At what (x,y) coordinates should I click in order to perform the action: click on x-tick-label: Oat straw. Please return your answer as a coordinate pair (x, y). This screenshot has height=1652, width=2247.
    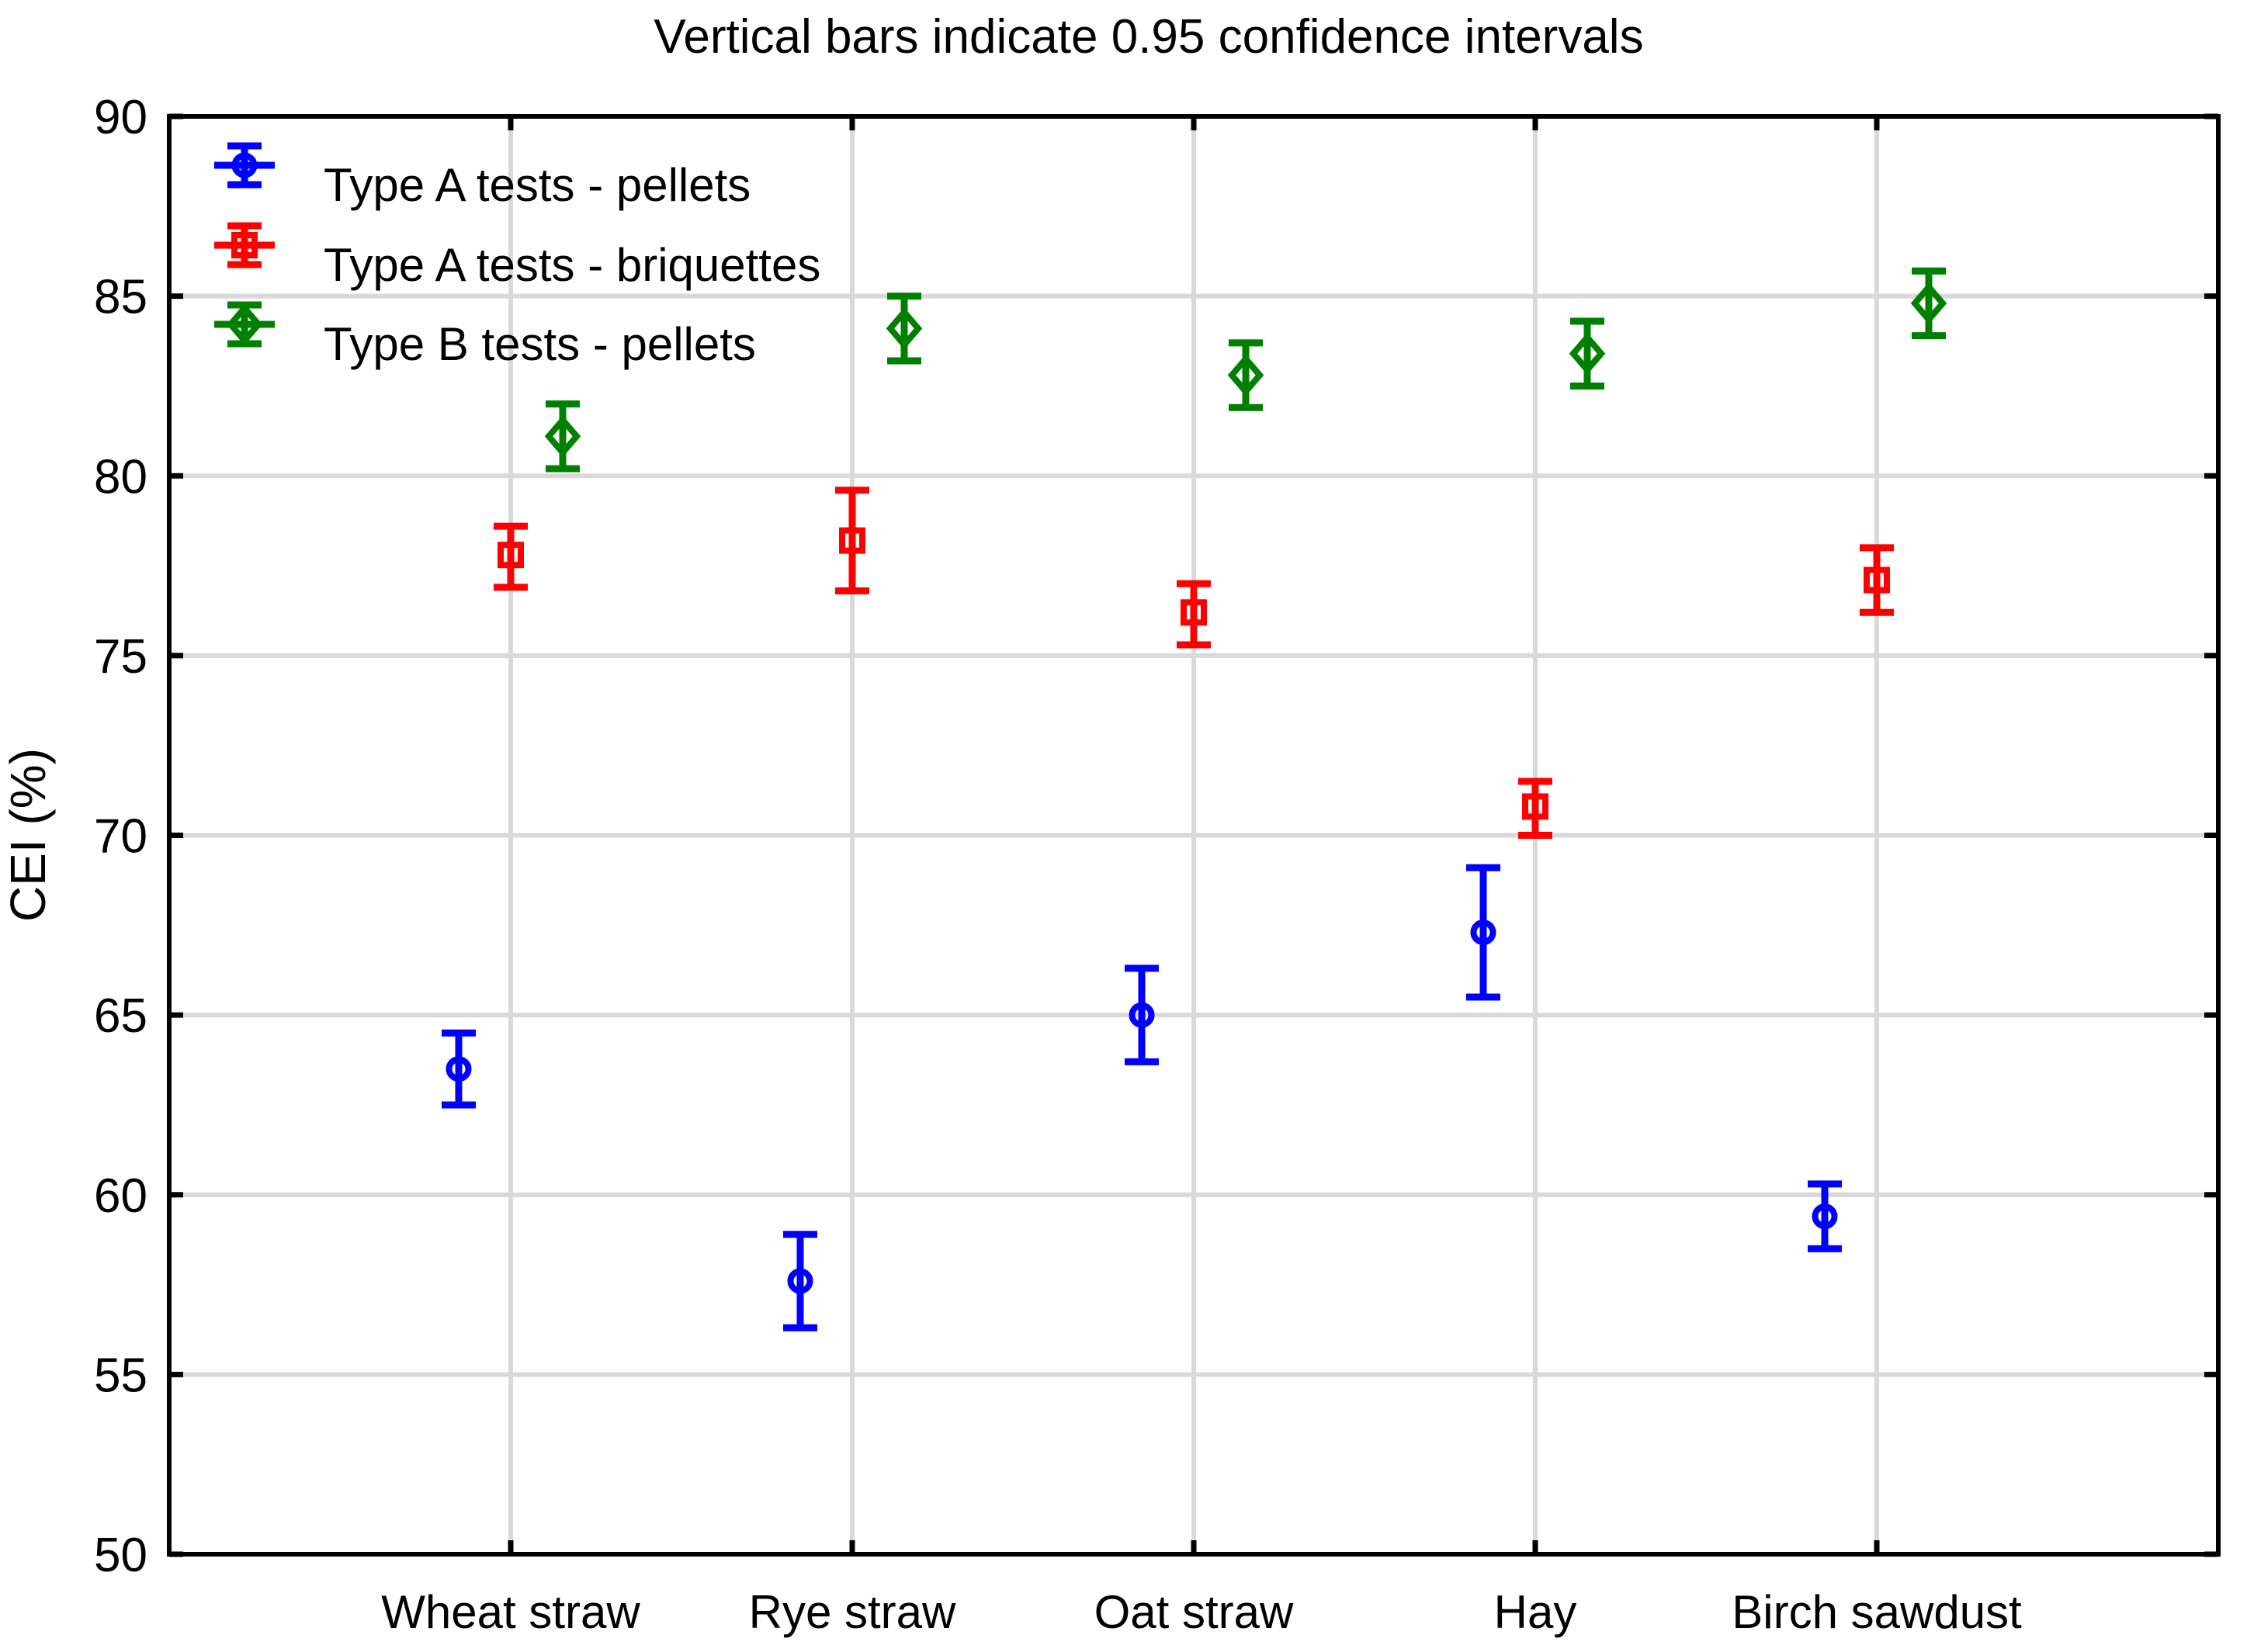
    Looking at the image, I should click on (1194, 1612).